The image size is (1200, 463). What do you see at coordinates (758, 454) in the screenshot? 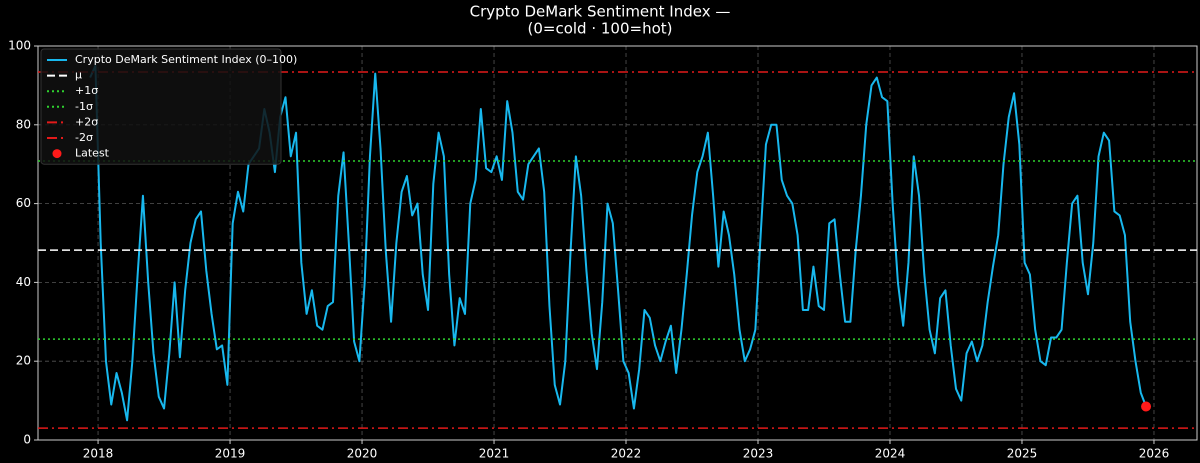
I see `x-tick-label: 2023` at bounding box center [758, 454].